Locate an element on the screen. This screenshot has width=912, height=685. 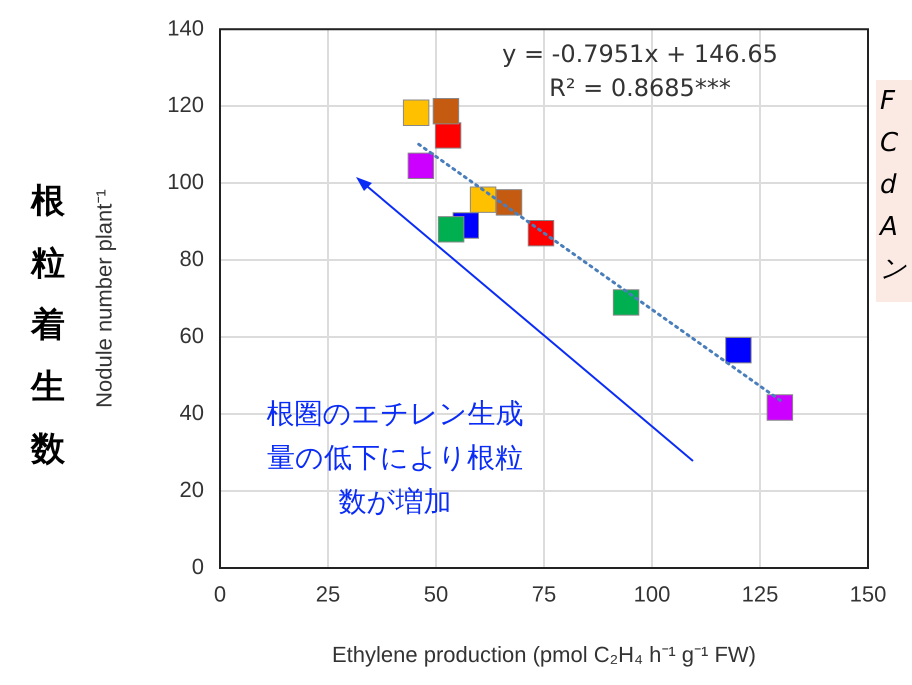
y-tick-label: 40 is located at coordinates (192, 413).